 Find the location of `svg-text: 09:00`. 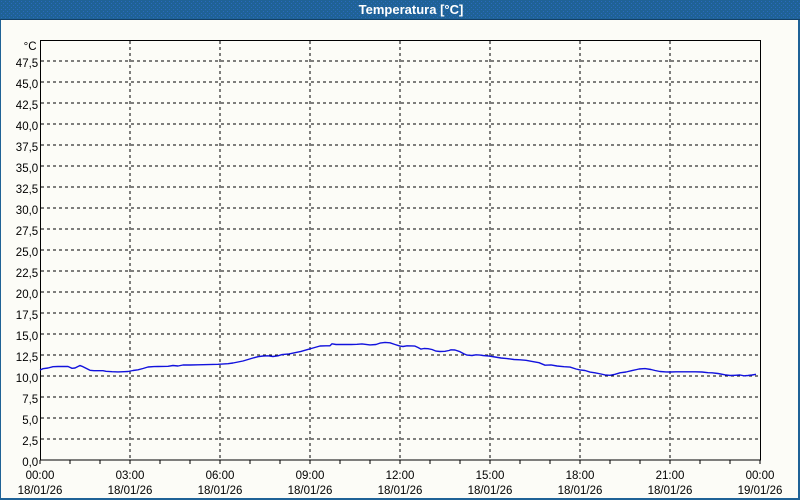

svg-text: 09:00 is located at coordinates (310, 476).